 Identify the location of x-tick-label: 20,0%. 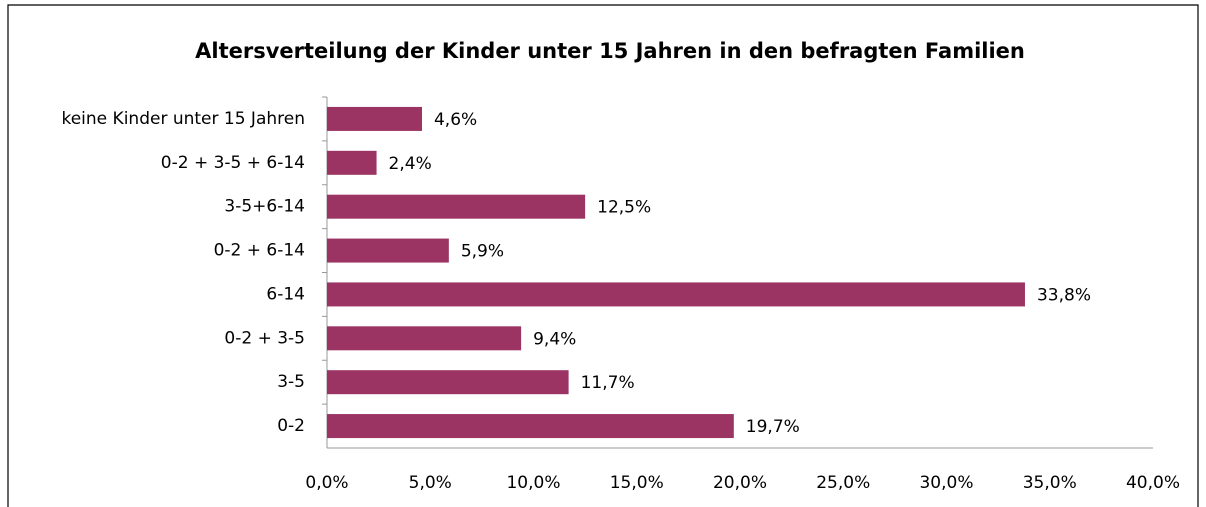
(740, 483).